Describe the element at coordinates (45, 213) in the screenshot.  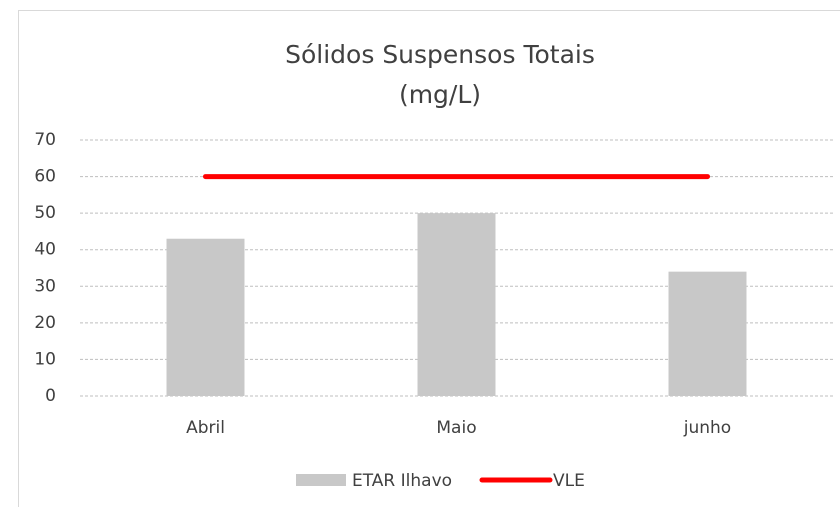
I see `y-tick-label: 50` at that location.